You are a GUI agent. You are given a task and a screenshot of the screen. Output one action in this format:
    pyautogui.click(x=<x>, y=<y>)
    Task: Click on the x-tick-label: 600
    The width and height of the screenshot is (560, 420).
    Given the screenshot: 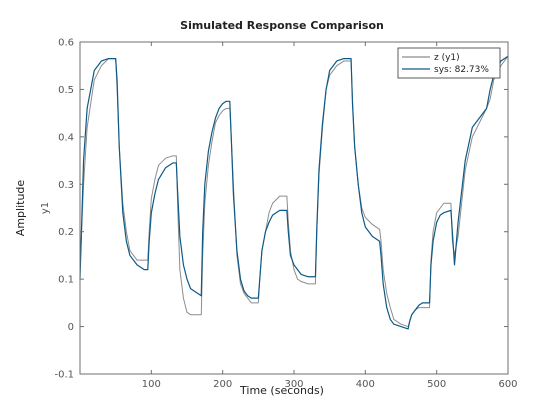 What is the action you would take?
    pyautogui.click(x=507, y=384)
    